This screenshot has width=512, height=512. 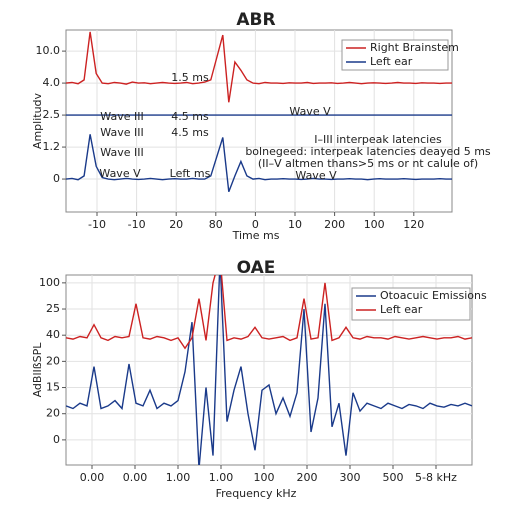 I want to click on y-tick-label: 1.2, so click(x=52, y=146).